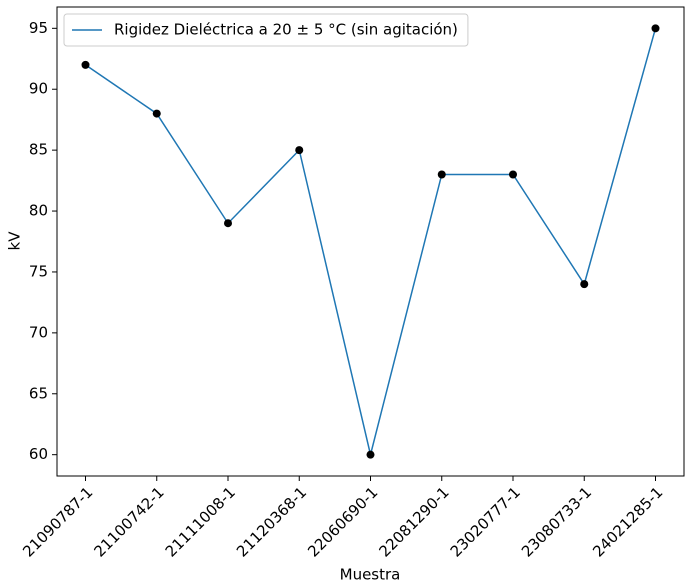 The image size is (693, 586). I want to click on x-tick-label: 23020777-1, so click(485, 521).